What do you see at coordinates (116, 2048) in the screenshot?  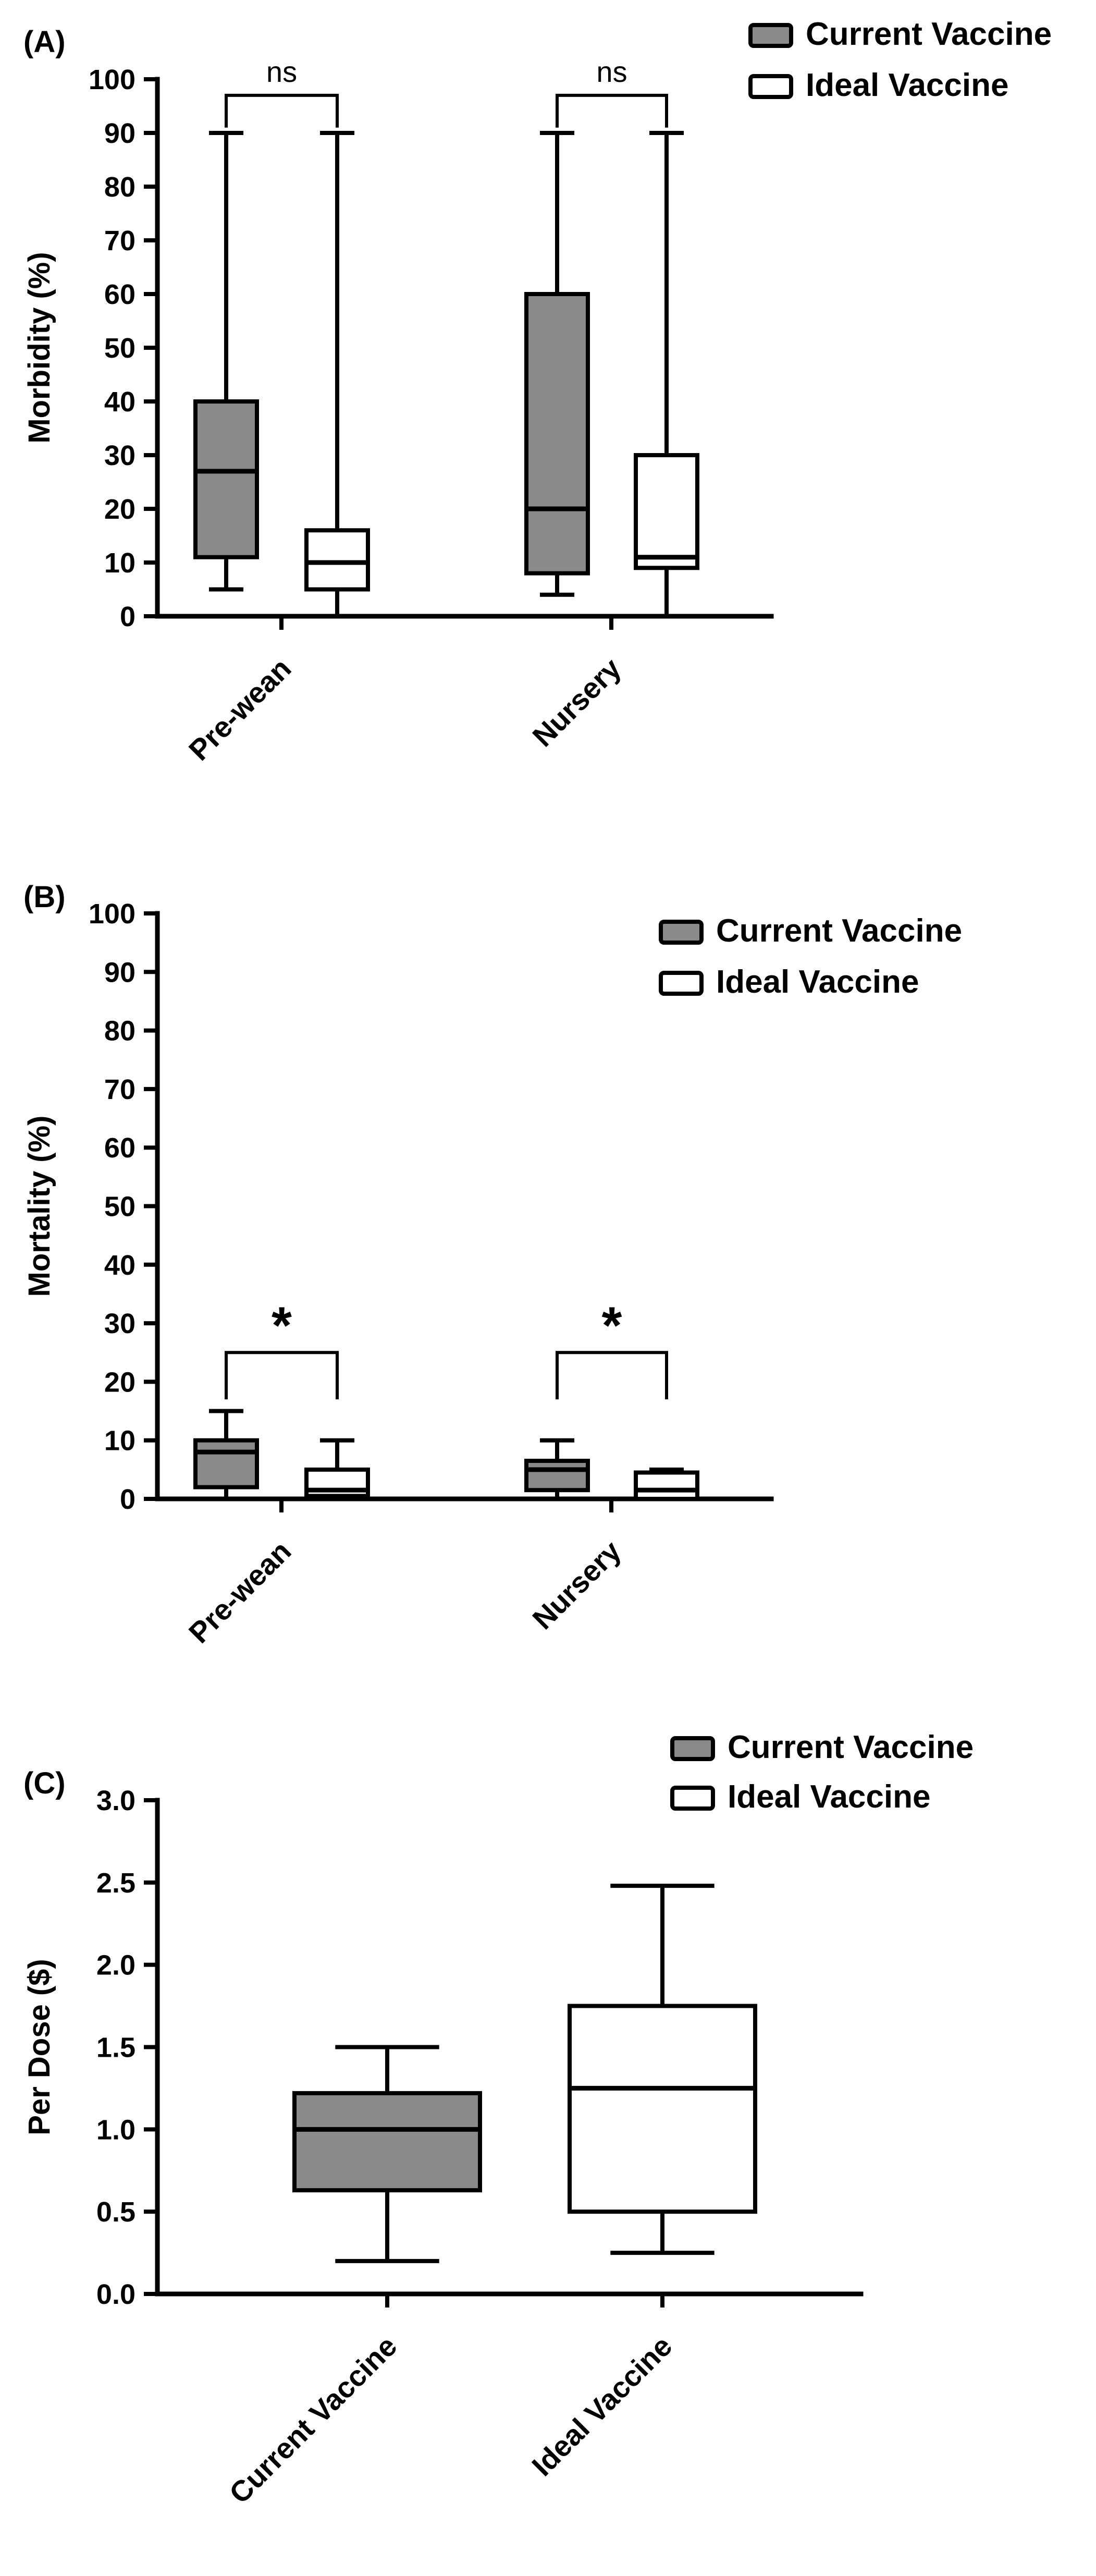 I see `y-tick-label: 1.5` at bounding box center [116, 2048].